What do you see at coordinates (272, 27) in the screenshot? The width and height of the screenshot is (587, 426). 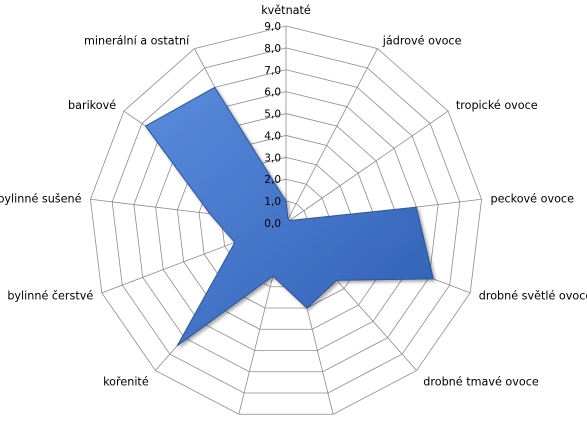 I see `tick-label-9: 9,0` at bounding box center [272, 27].